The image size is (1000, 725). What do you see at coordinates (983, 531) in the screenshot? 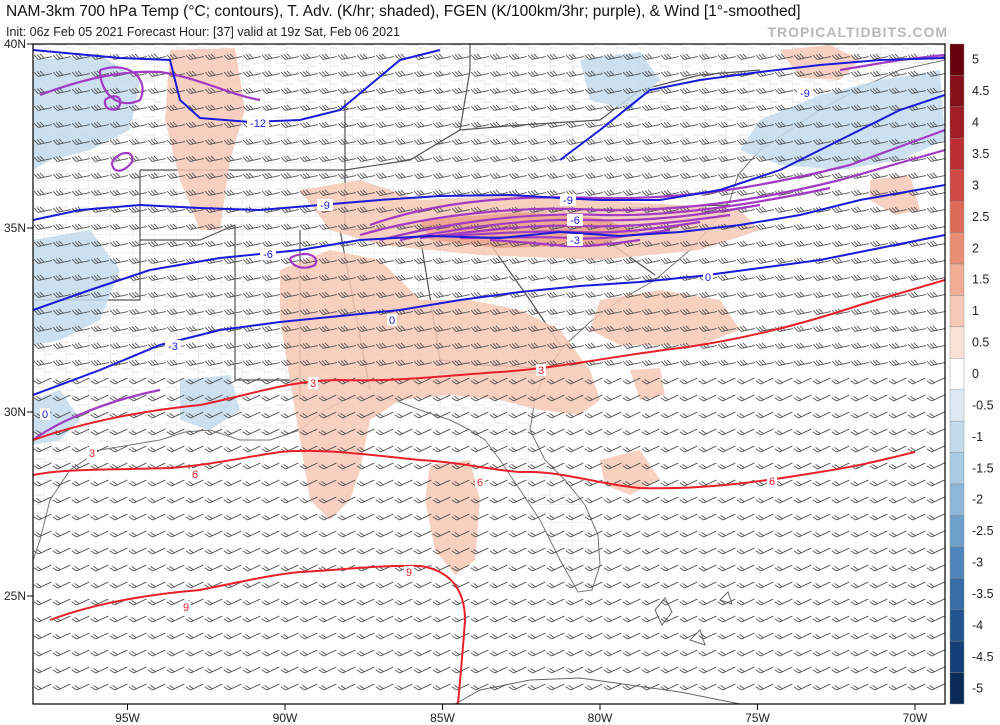
I see `colorbar-label: -2.5` at bounding box center [983, 531].